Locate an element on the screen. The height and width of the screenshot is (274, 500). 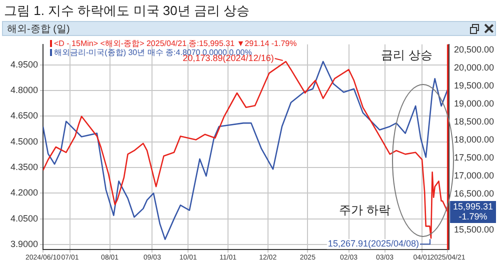
annotation: 15,267.91(2025/04/08) is located at coordinates (374, 243).